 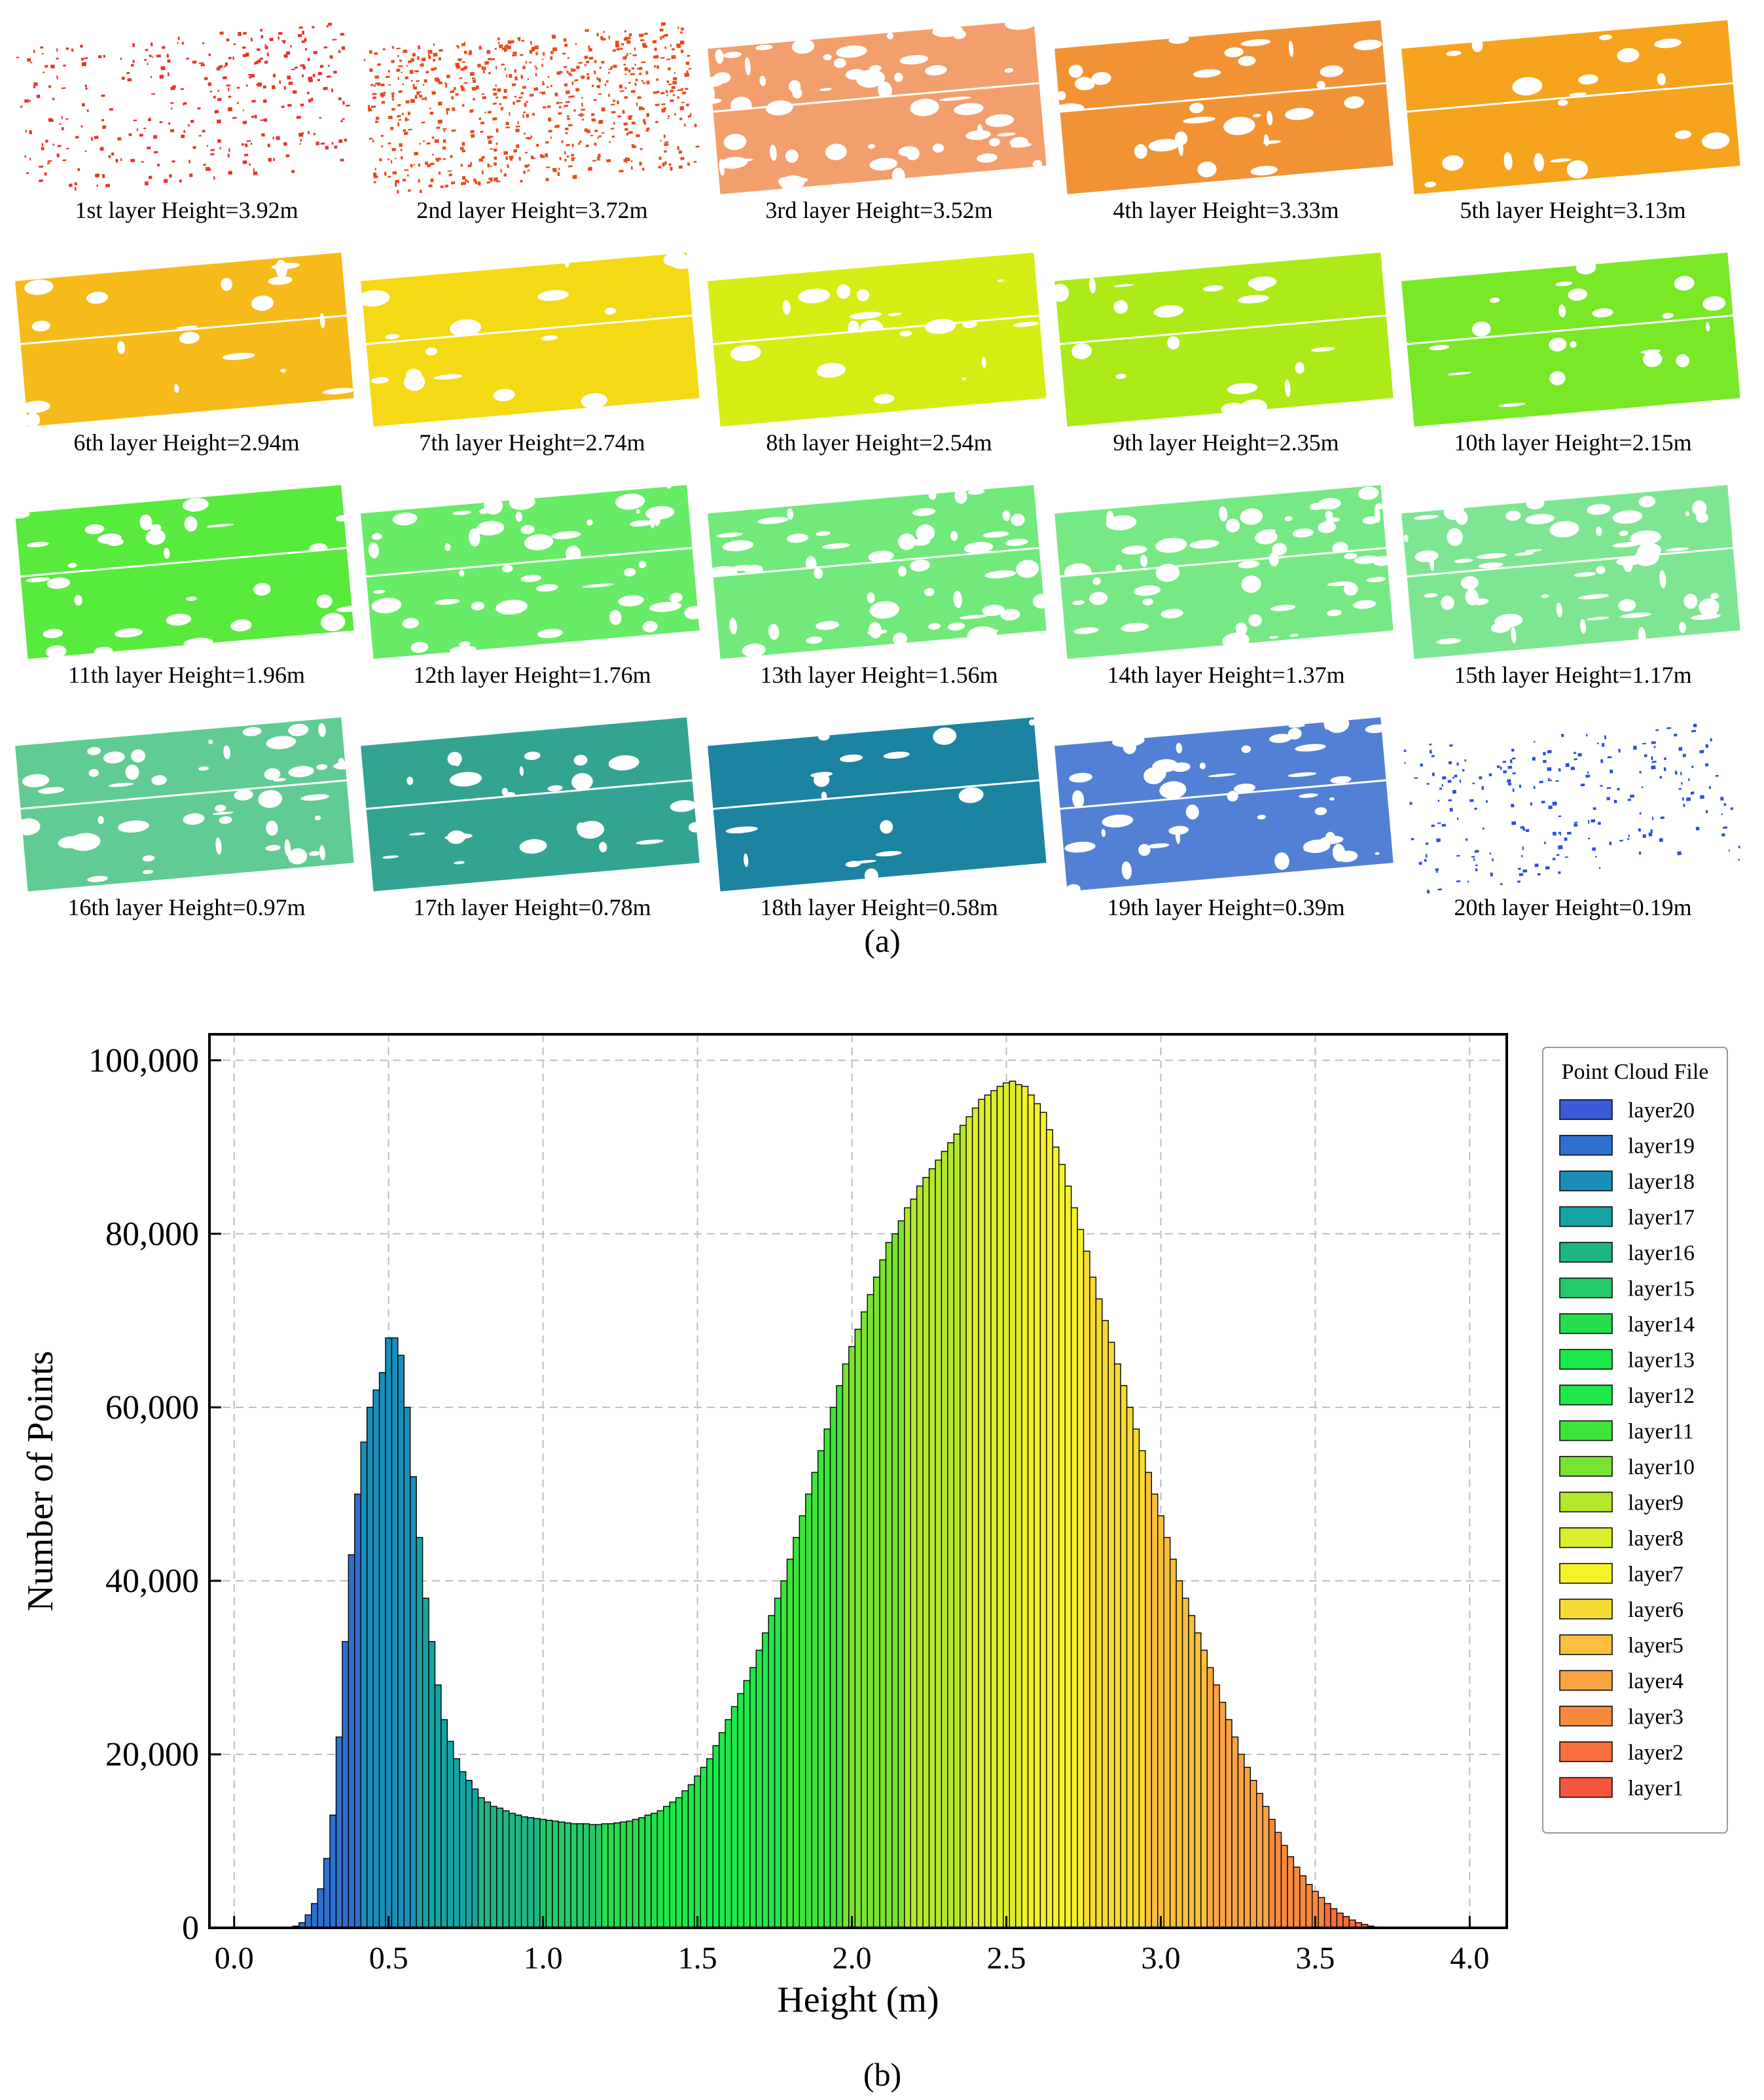 I want to click on x-tick-label: 0.0, so click(x=234, y=1959).